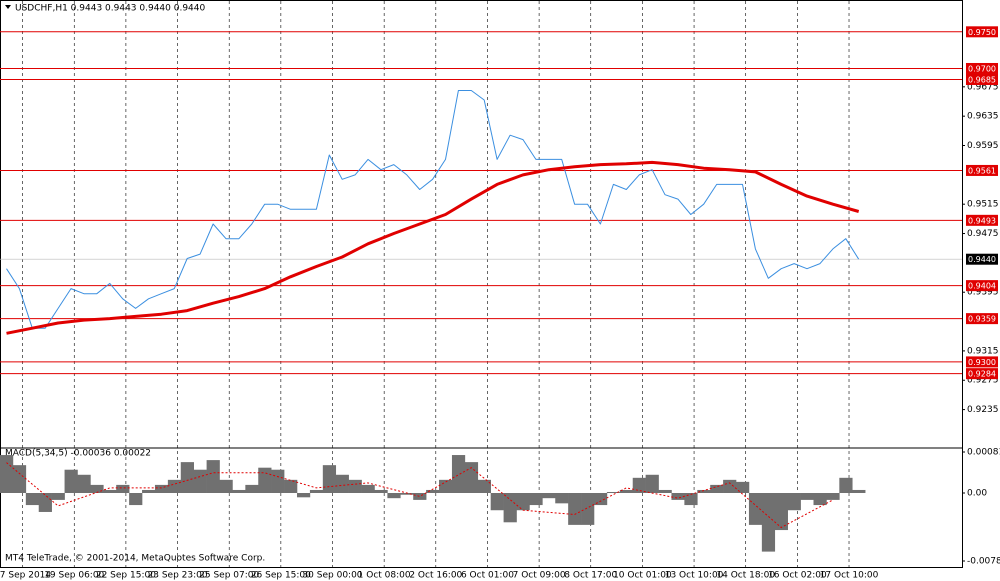 The height and width of the screenshot is (581, 1000). Describe the element at coordinates (983, 562) in the screenshot. I see `y-tick-label: -0.00789` at that location.